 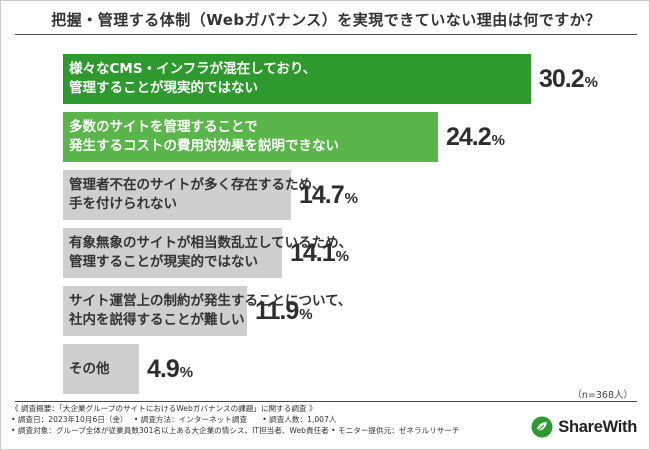 I want to click on bar-value-label: 14.1%, so click(x=319, y=253).